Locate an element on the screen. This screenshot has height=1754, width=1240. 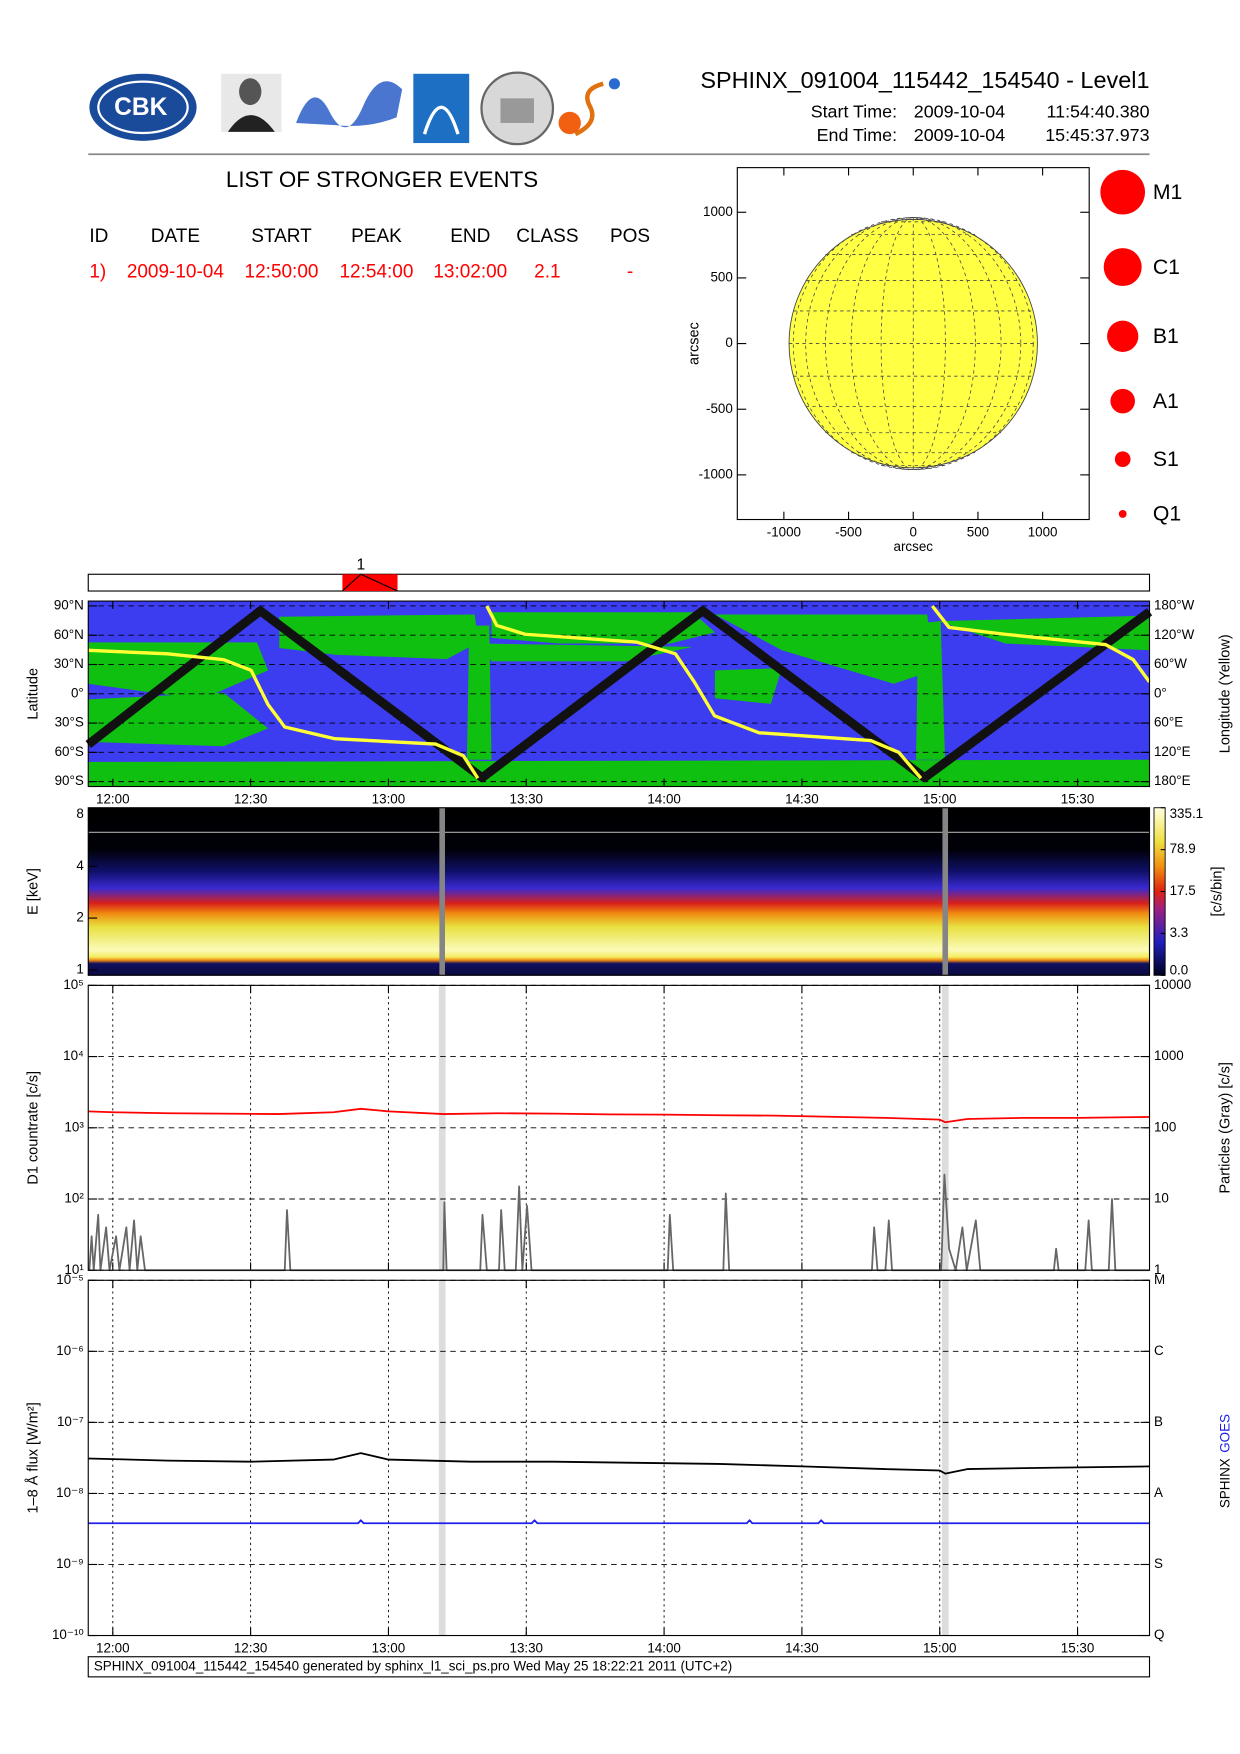
x-tick-label: 15:00 is located at coordinates (940, 798).